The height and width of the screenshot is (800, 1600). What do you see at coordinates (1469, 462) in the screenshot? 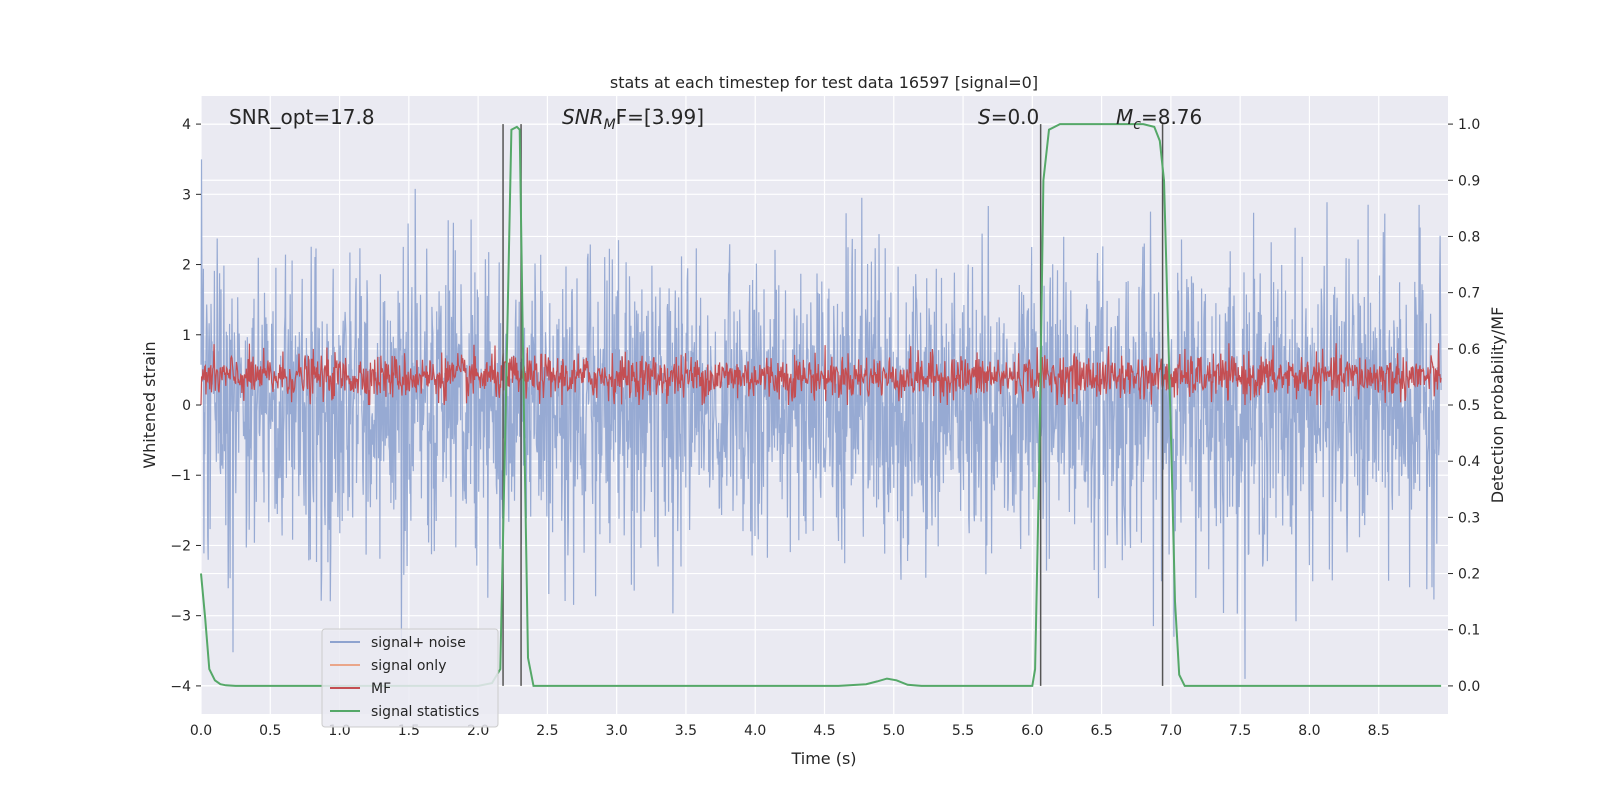
I see `y-tick-label-right: 0.4` at bounding box center [1469, 462].